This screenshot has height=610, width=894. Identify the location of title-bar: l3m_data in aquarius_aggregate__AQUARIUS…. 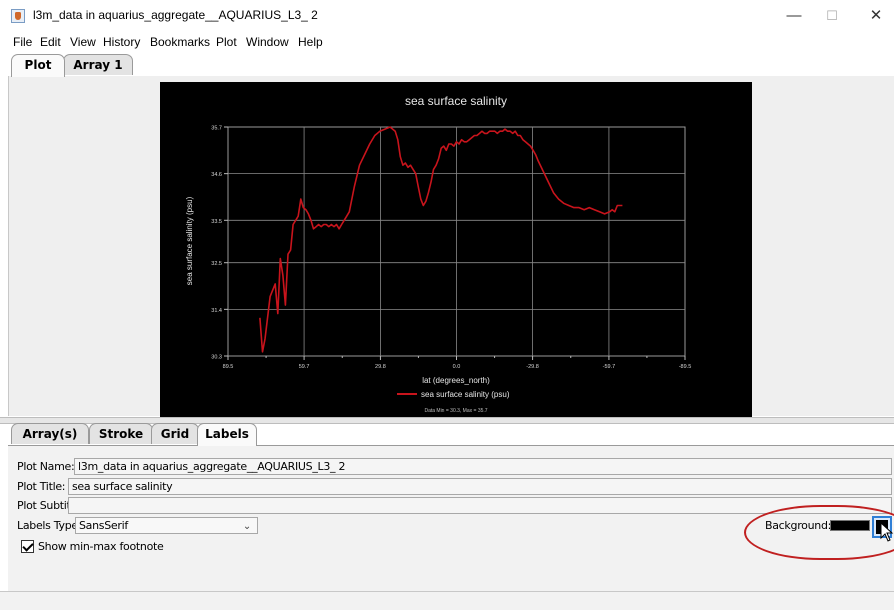
(447, 16).